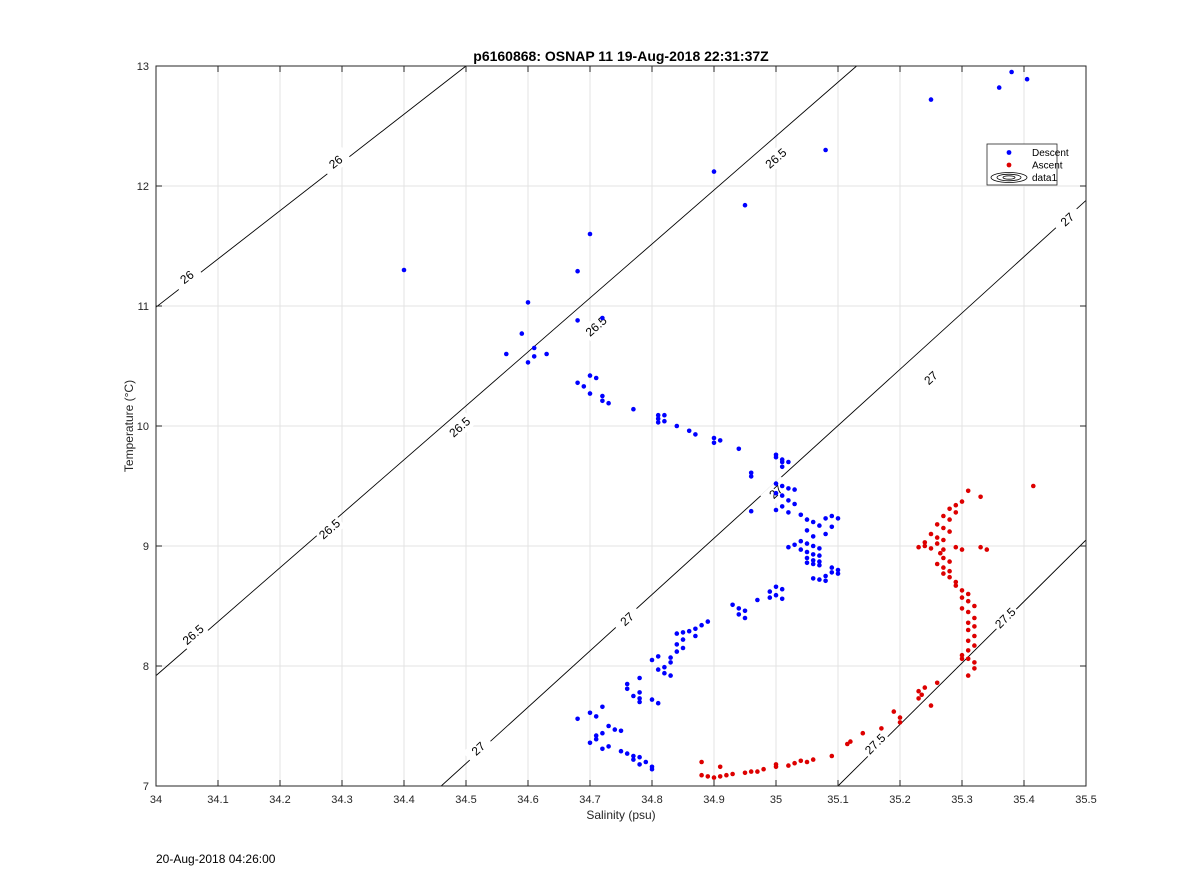 This screenshot has height=885, width=1200. I want to click on chart-title: p6160868: OSNAP 11 19-Aug-2018 22:31:37Z, so click(621, 56).